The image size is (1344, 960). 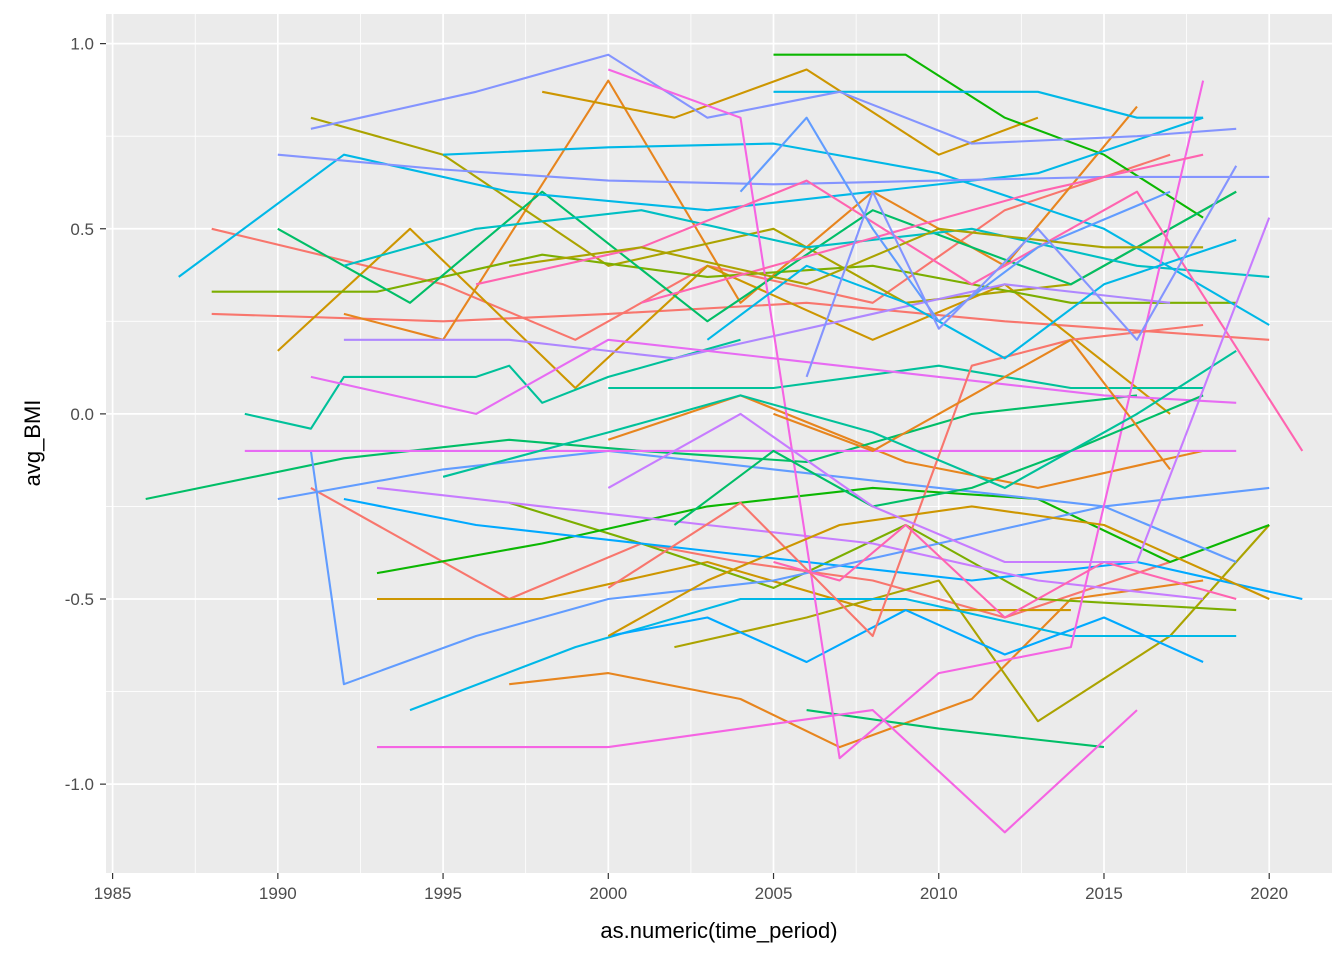 I want to click on x-axis-title: as.numeric(time_period), so click(x=718, y=930).